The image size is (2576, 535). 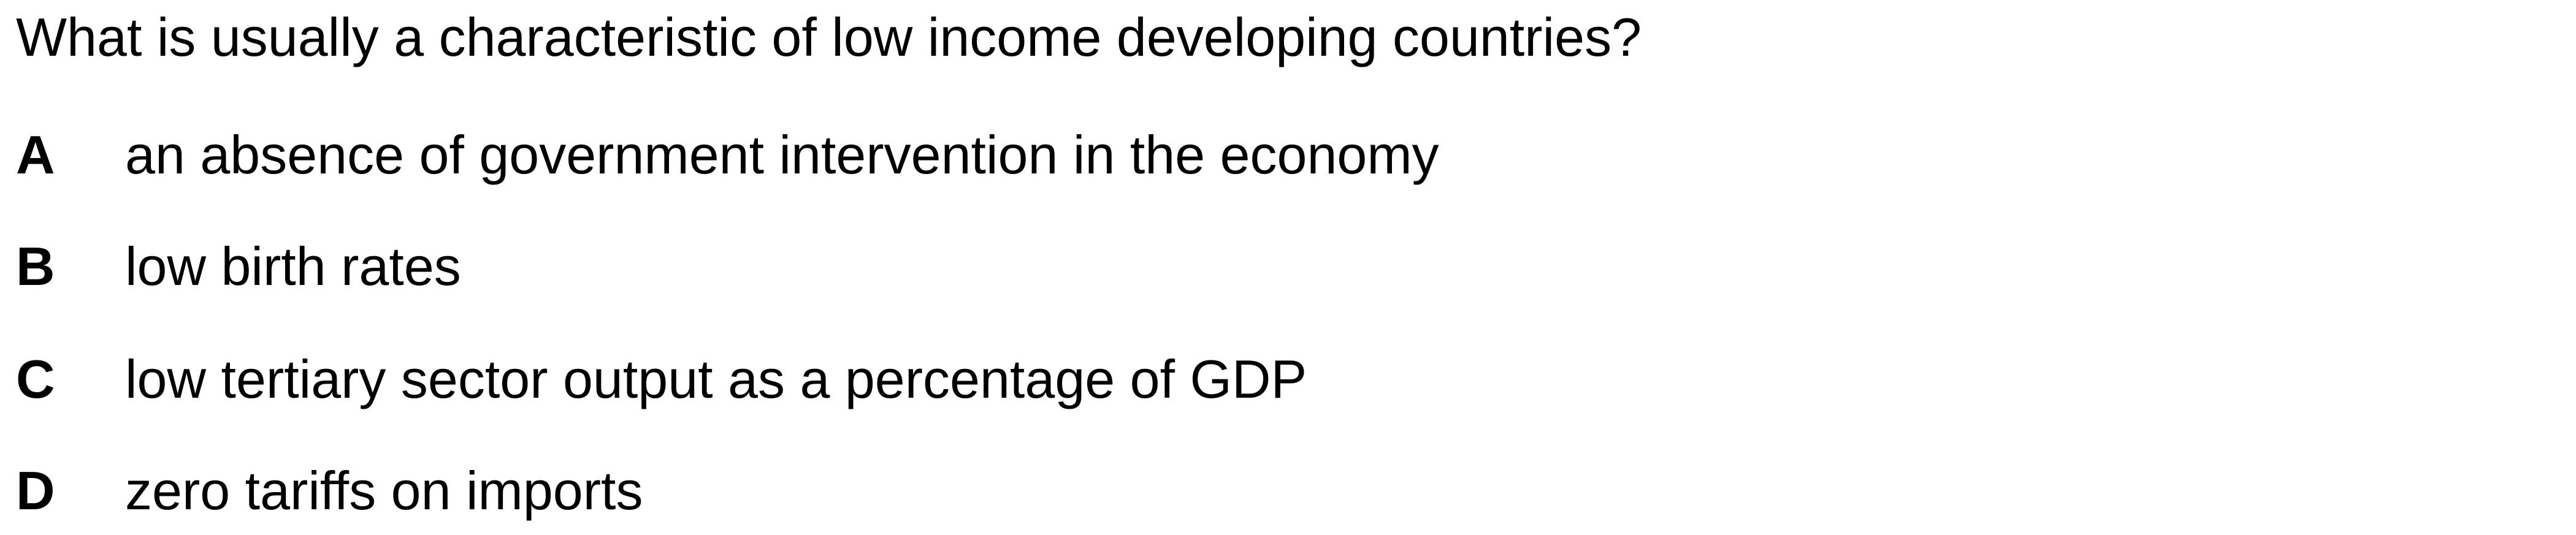 What do you see at coordinates (293, 267) in the screenshot?
I see `option-b-text: low birth rates` at bounding box center [293, 267].